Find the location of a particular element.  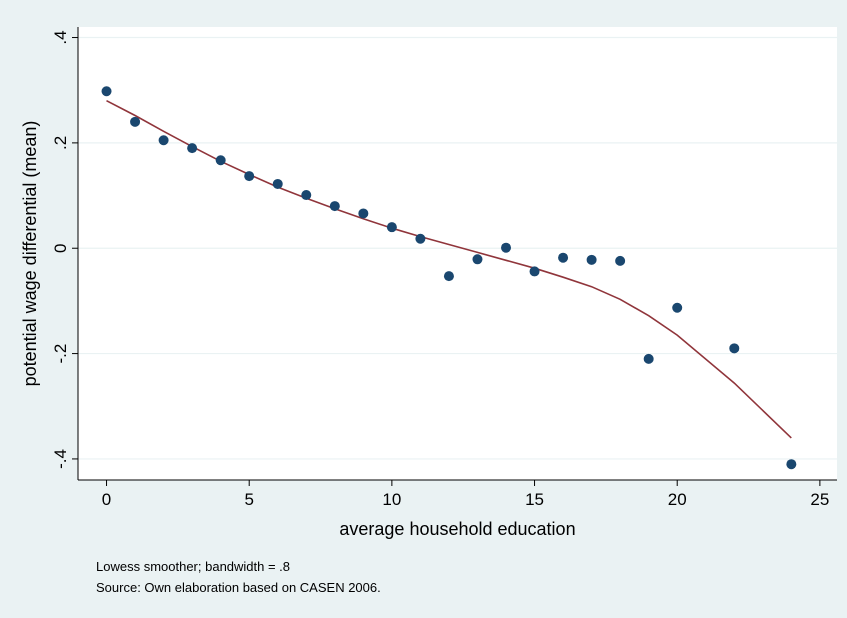

y-tick-label: 0 is located at coordinates (60, 247).